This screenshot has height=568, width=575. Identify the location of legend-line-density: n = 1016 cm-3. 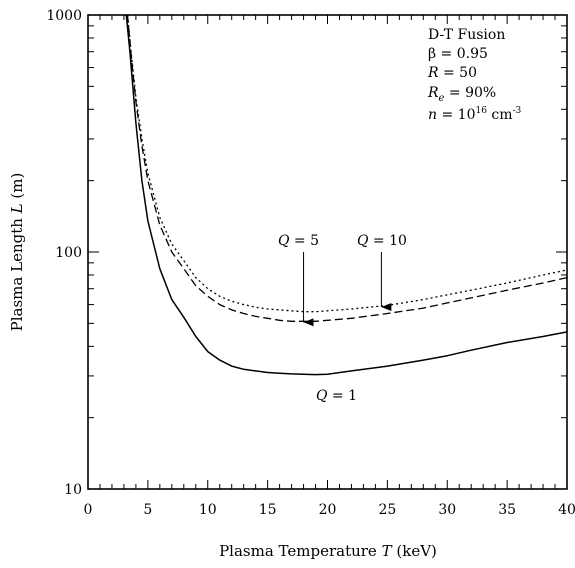
(475, 114).